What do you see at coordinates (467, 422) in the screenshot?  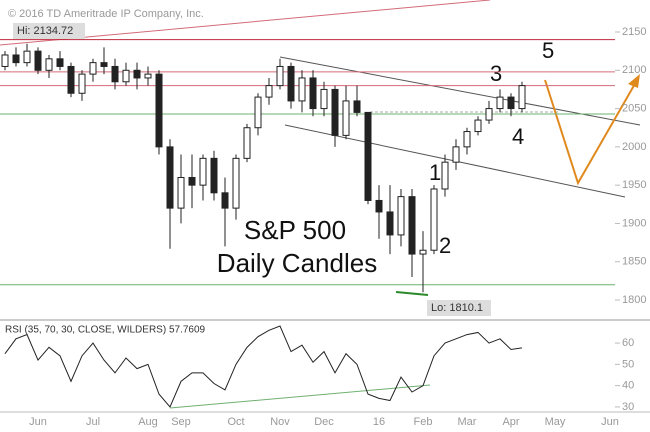 I see `x-tick-label: Mar` at bounding box center [467, 422].